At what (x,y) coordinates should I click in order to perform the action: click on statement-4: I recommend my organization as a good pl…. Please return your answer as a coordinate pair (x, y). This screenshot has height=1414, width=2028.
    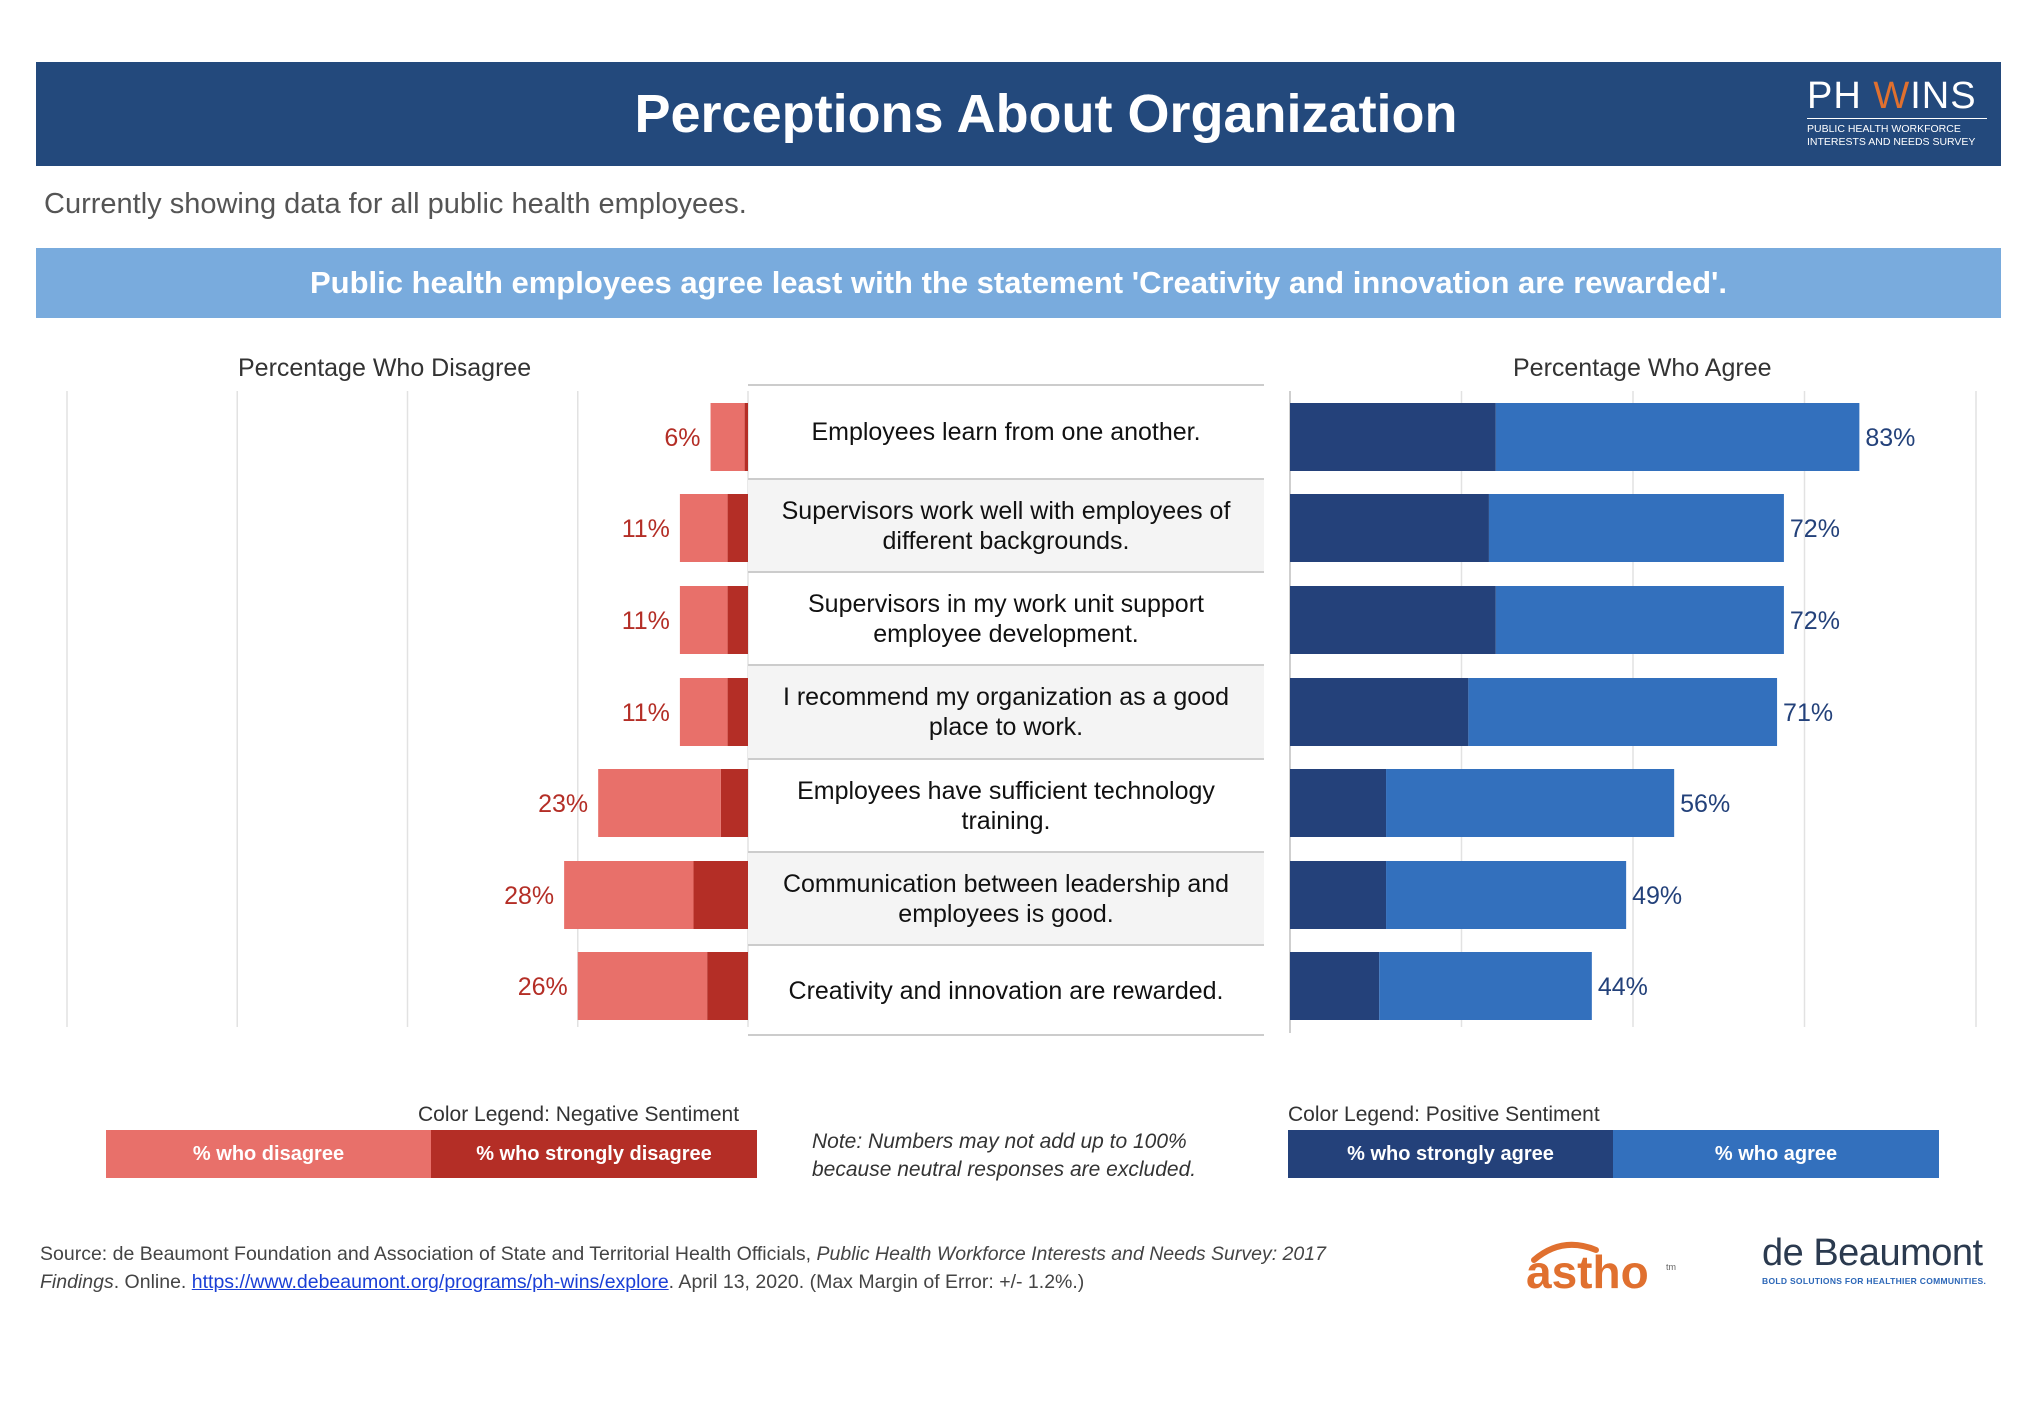
    Looking at the image, I should click on (1006, 713).